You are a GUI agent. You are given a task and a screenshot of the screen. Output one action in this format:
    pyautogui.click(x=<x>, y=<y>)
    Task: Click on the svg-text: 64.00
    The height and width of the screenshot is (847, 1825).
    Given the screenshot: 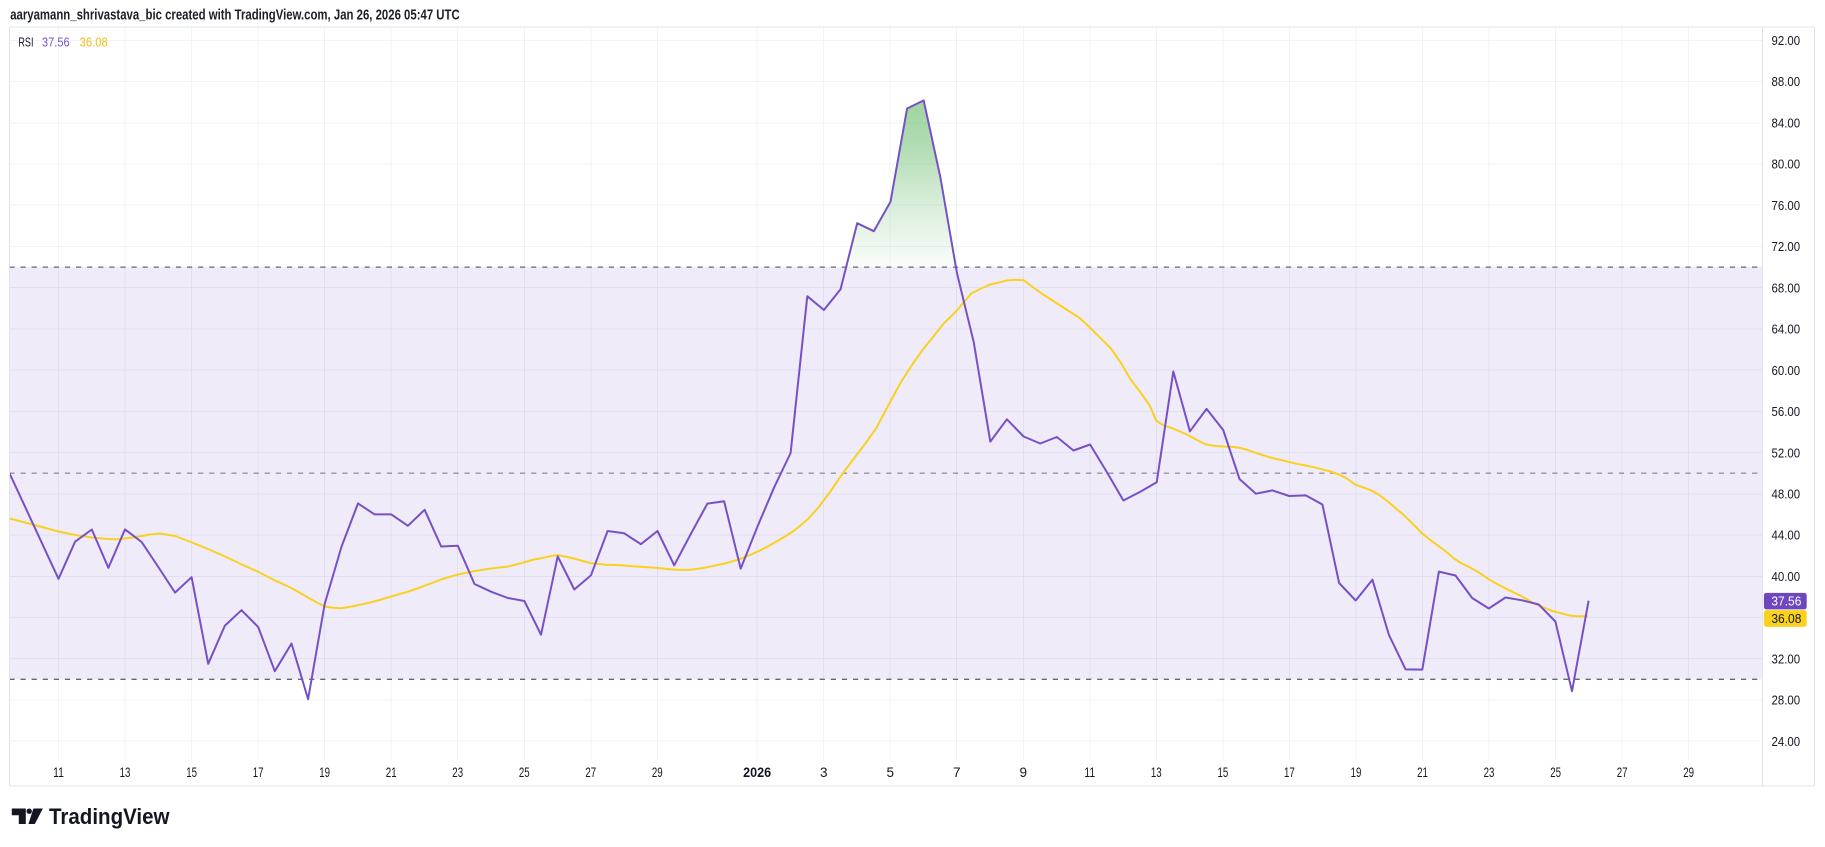 What is the action you would take?
    pyautogui.click(x=1786, y=329)
    